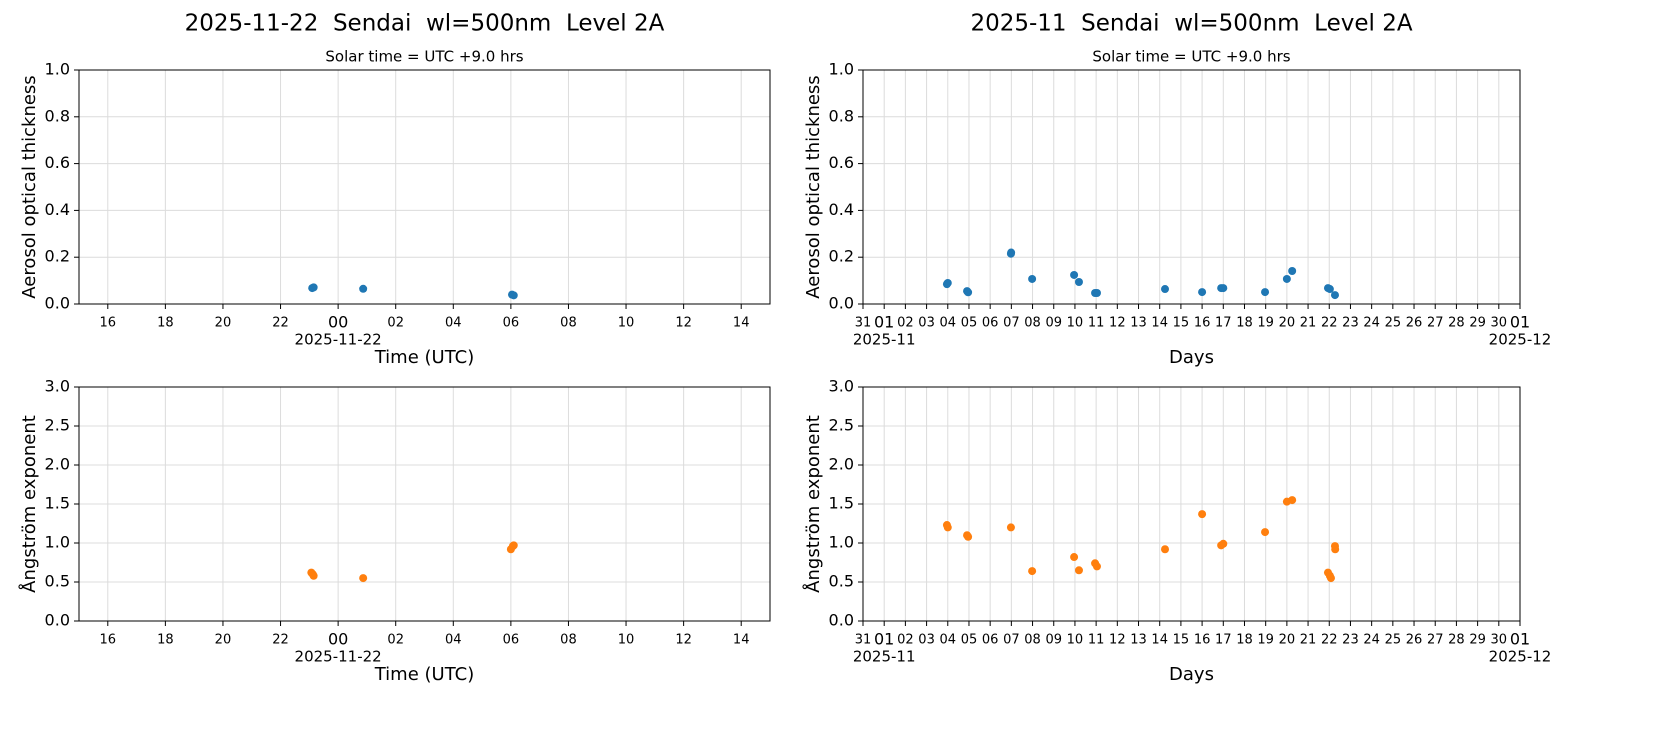  I want to click on y-tick-label: 0.5, so click(57, 581).